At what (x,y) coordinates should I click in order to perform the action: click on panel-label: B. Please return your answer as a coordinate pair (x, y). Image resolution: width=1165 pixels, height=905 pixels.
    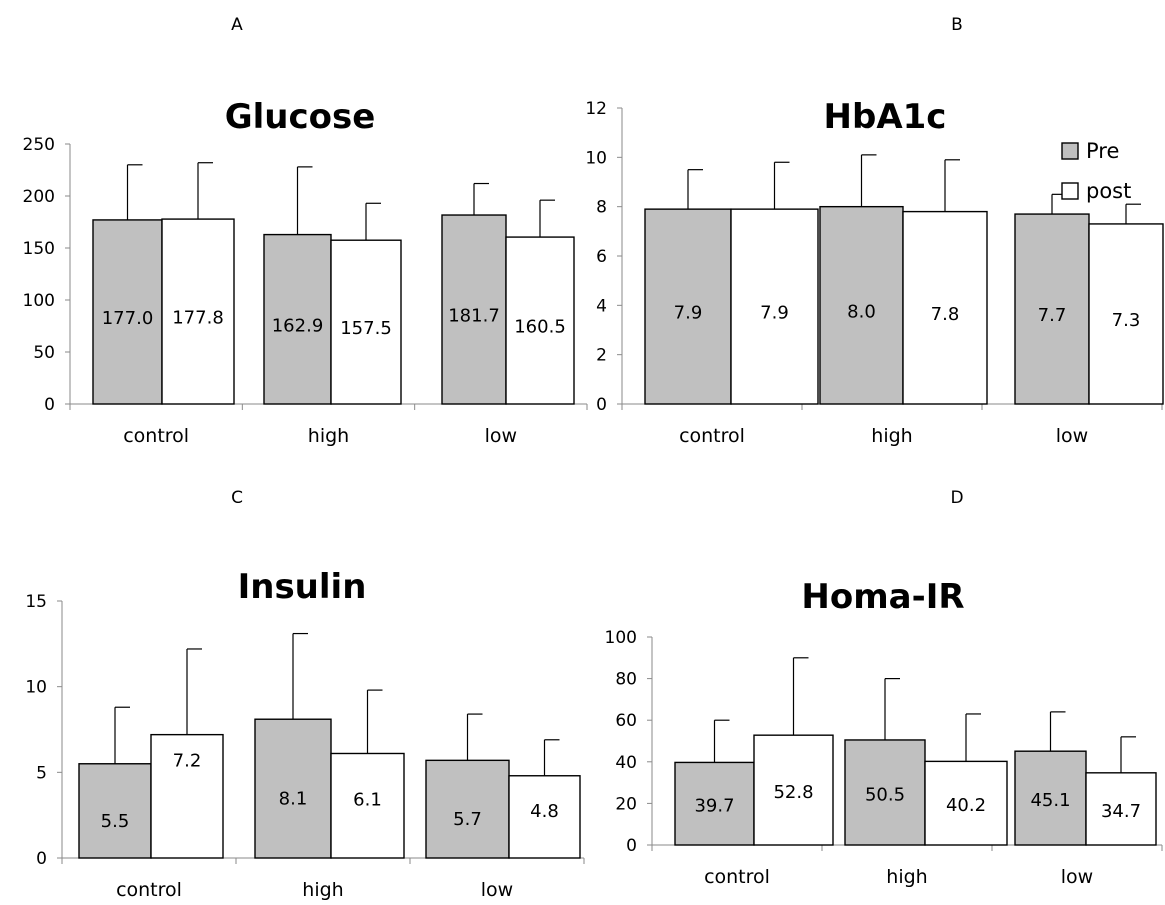
    Looking at the image, I should click on (957, 25).